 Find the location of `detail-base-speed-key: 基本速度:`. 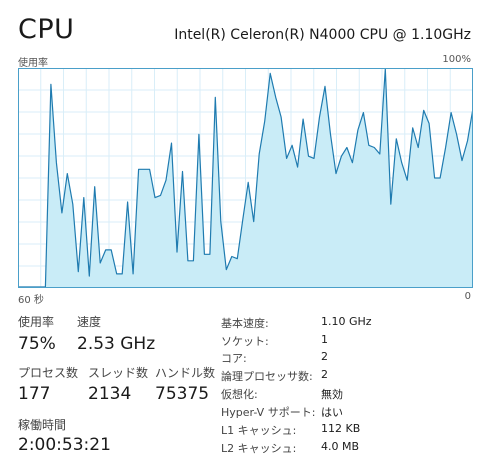

detail-base-speed-key: 基本速度: is located at coordinates (245, 323).